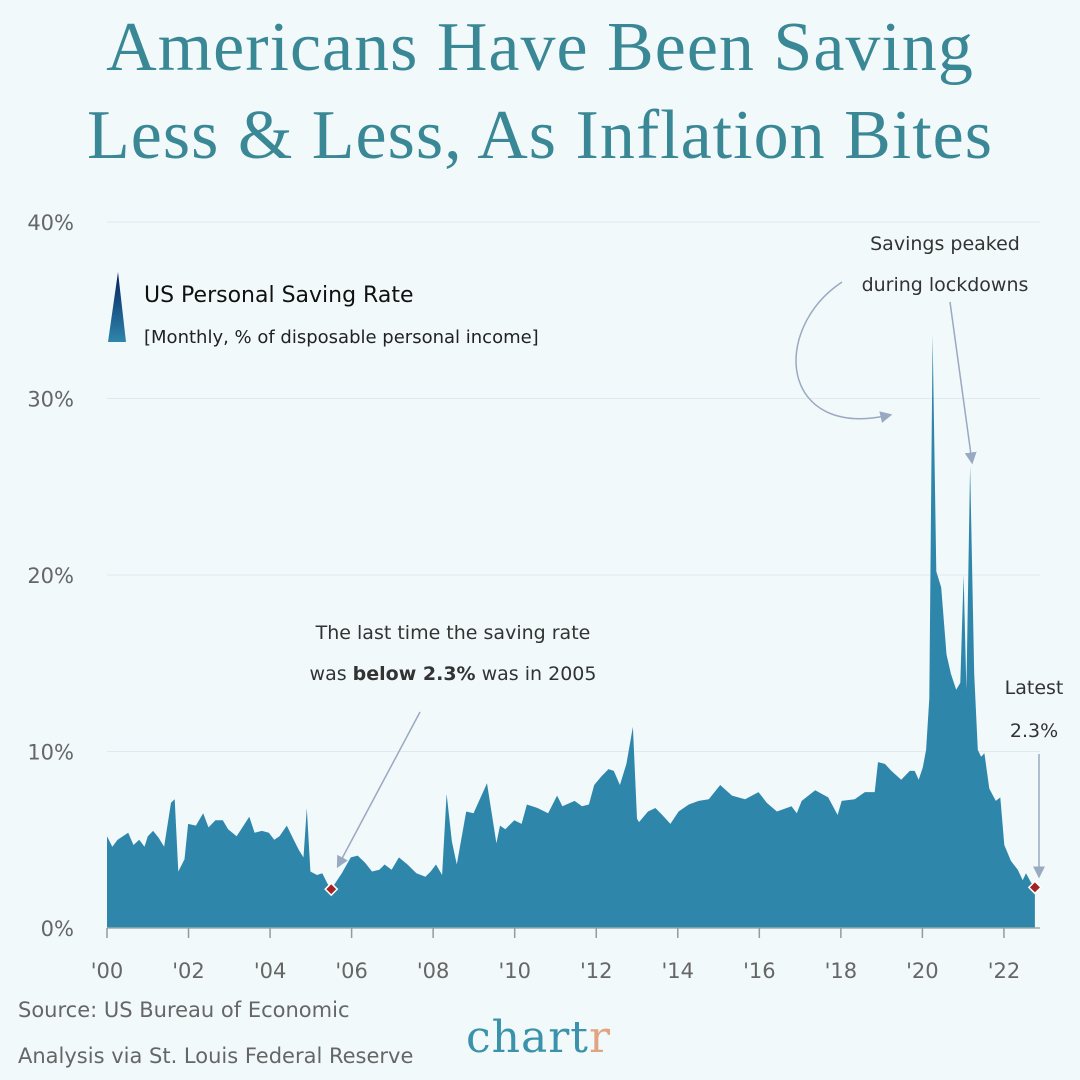 The width and height of the screenshot is (1080, 1080). Describe the element at coordinates (279, 295) in the screenshot. I see `legend-series-label: US Personal Saving Rate` at that location.